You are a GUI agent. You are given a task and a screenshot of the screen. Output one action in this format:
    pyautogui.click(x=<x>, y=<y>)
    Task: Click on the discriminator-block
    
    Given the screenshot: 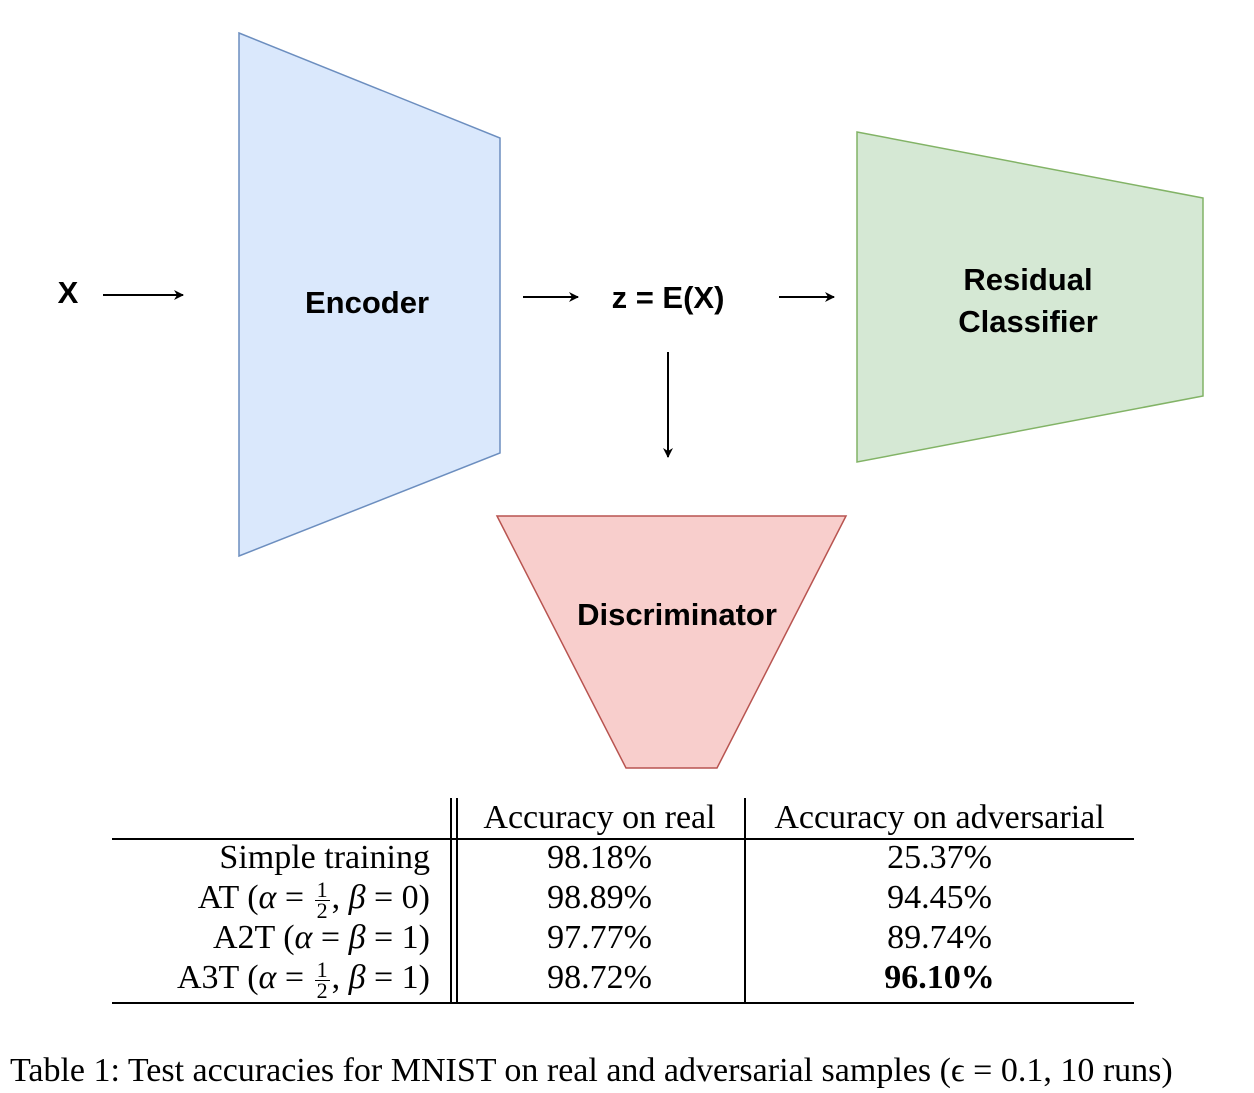 What is the action you would take?
    pyautogui.click(x=671, y=642)
    